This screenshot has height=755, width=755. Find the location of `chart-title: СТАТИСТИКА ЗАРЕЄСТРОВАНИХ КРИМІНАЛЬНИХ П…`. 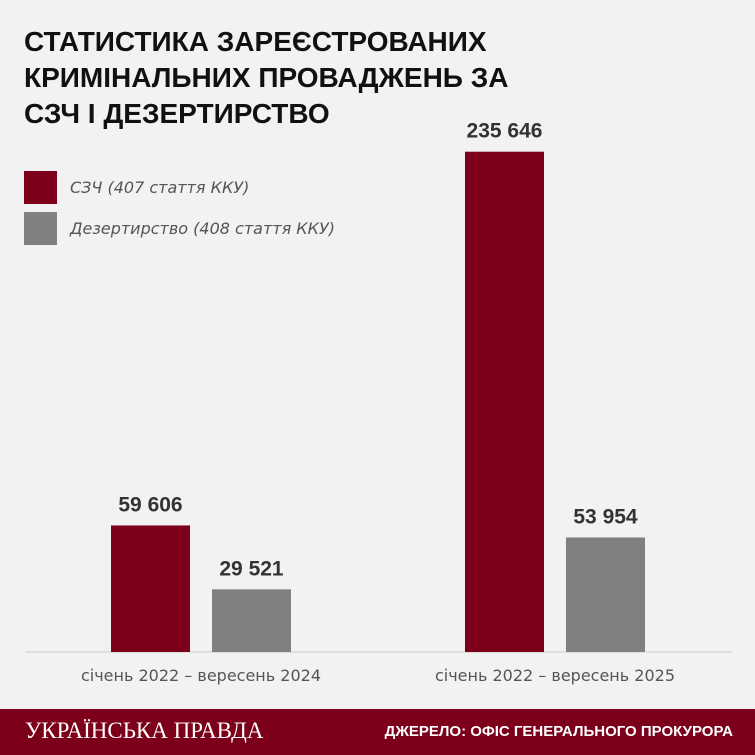

chart-title: СТАТИСТИКА ЗАРЕЄСТРОВАНИХ КРИМІНАЛЬНИХ П… is located at coordinates (266, 77).